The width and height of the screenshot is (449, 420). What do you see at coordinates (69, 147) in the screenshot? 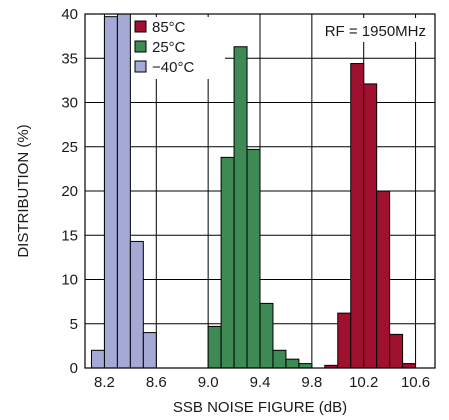
I see `y-tick-label: 25` at bounding box center [69, 147].